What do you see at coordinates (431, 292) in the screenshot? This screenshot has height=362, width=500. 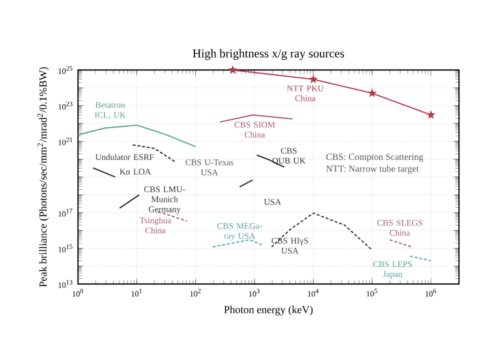 I see `x-tick-label: 10$^{6}$` at bounding box center [431, 292].